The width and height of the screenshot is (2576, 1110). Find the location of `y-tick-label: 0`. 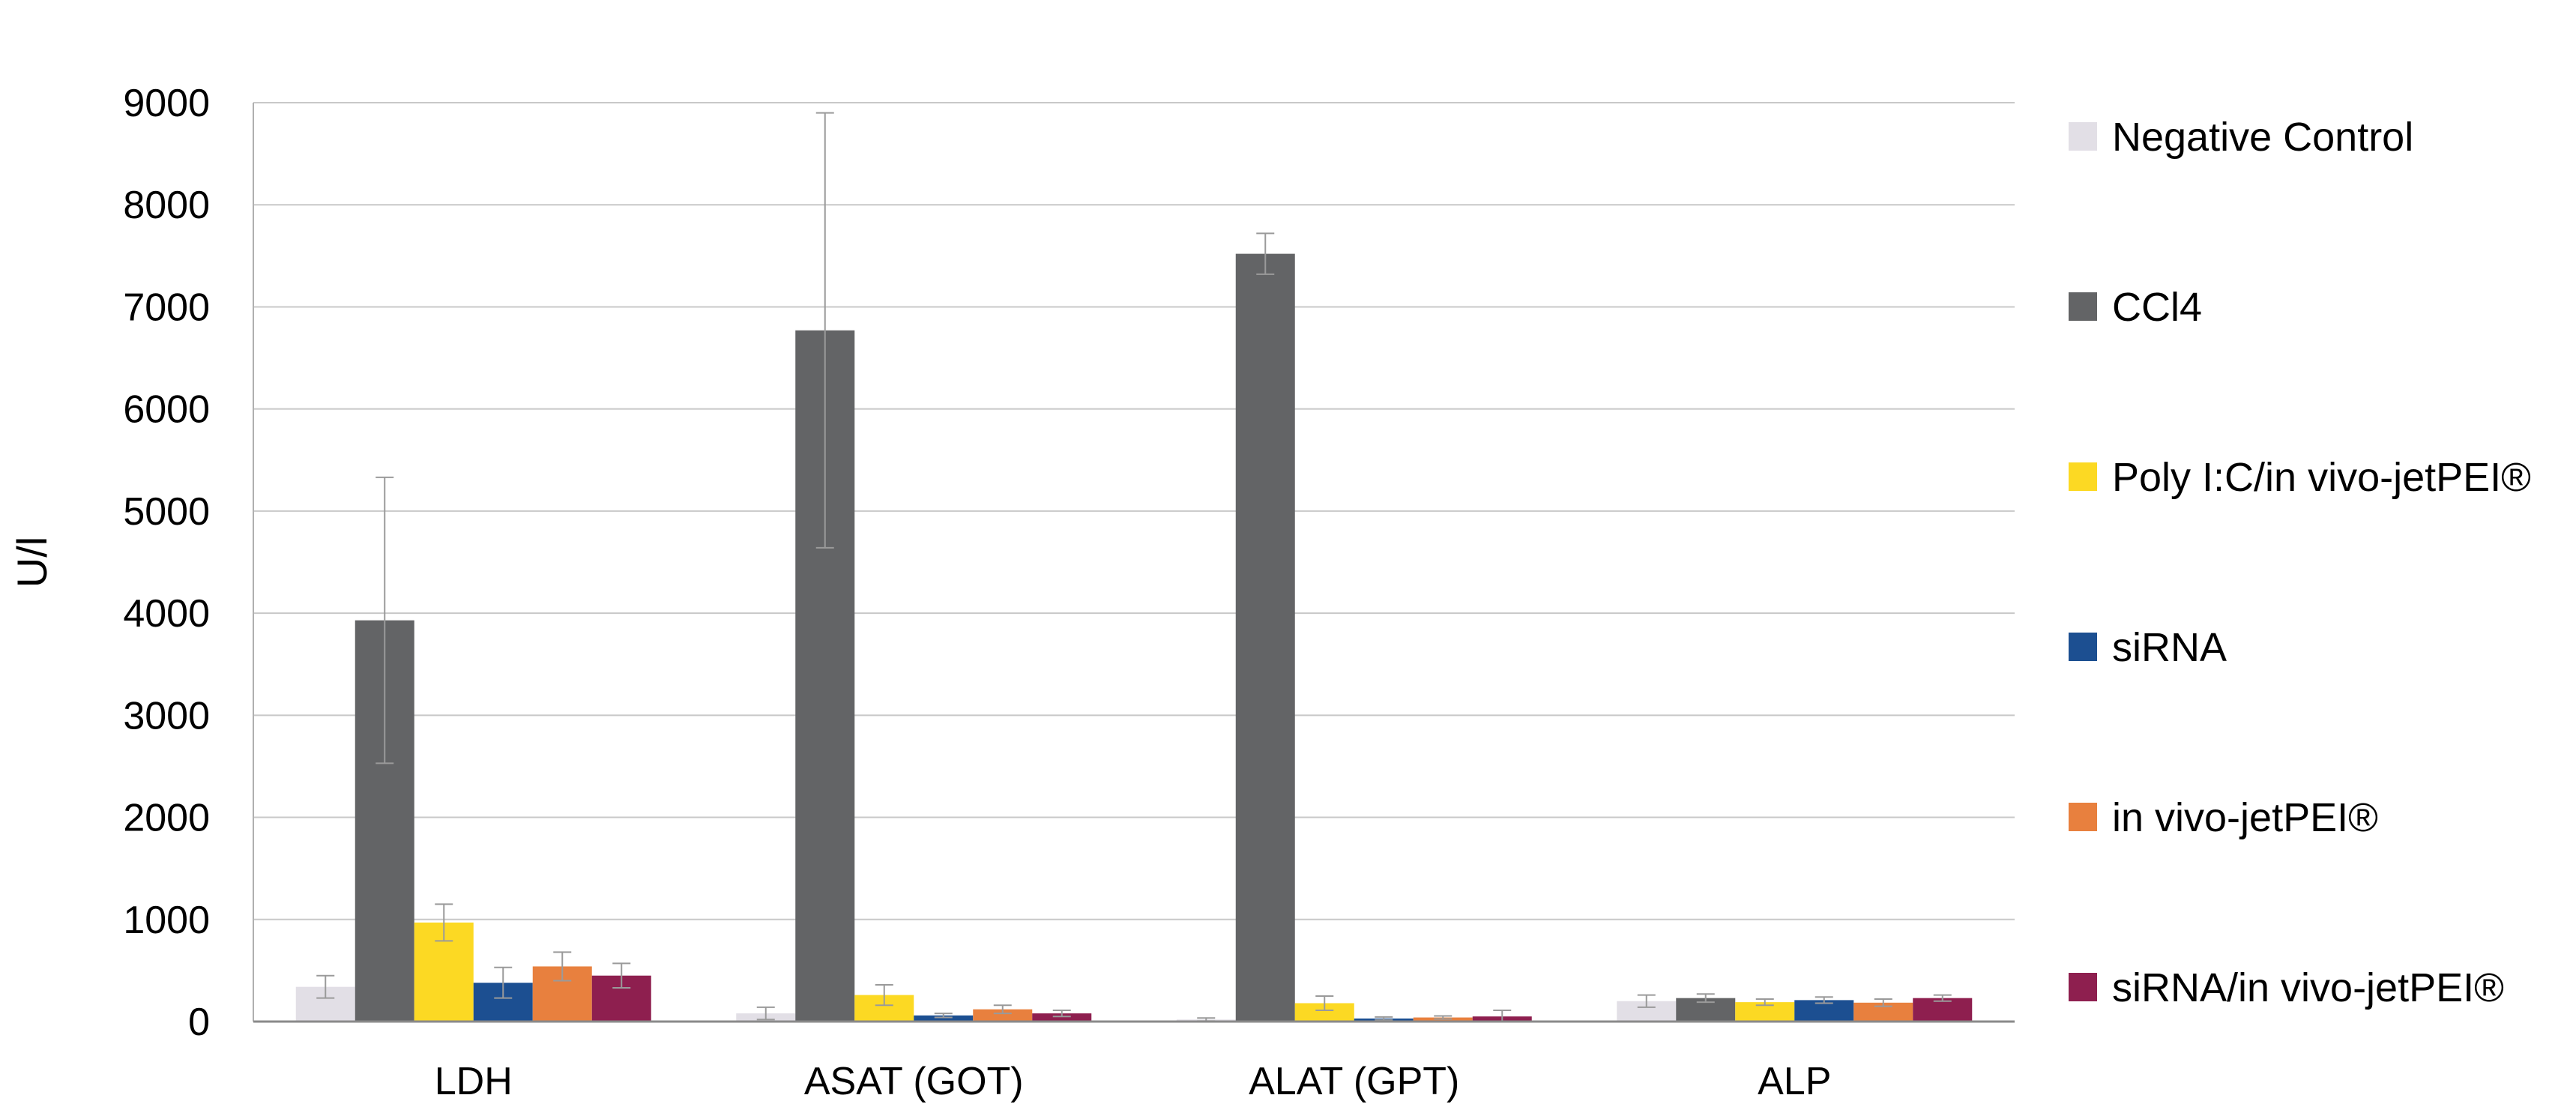

y-tick-label: 0 is located at coordinates (199, 1022).